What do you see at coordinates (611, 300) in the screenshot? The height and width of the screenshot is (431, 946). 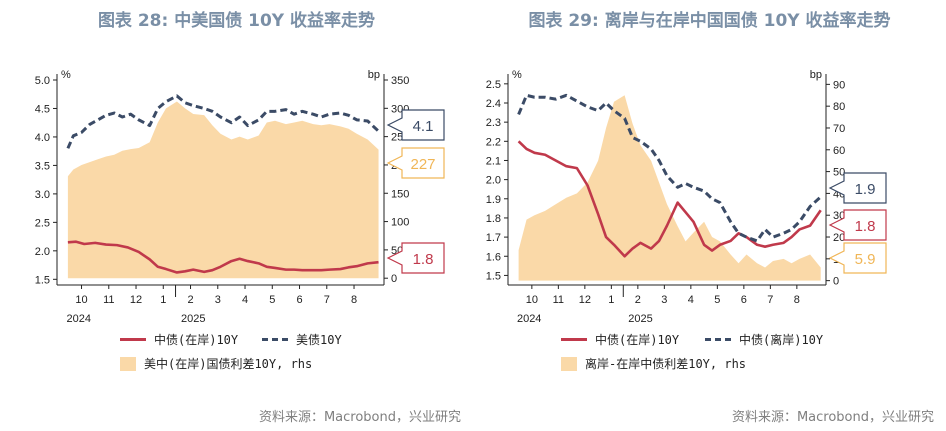 I see `x-tick-label: 1` at bounding box center [611, 300].